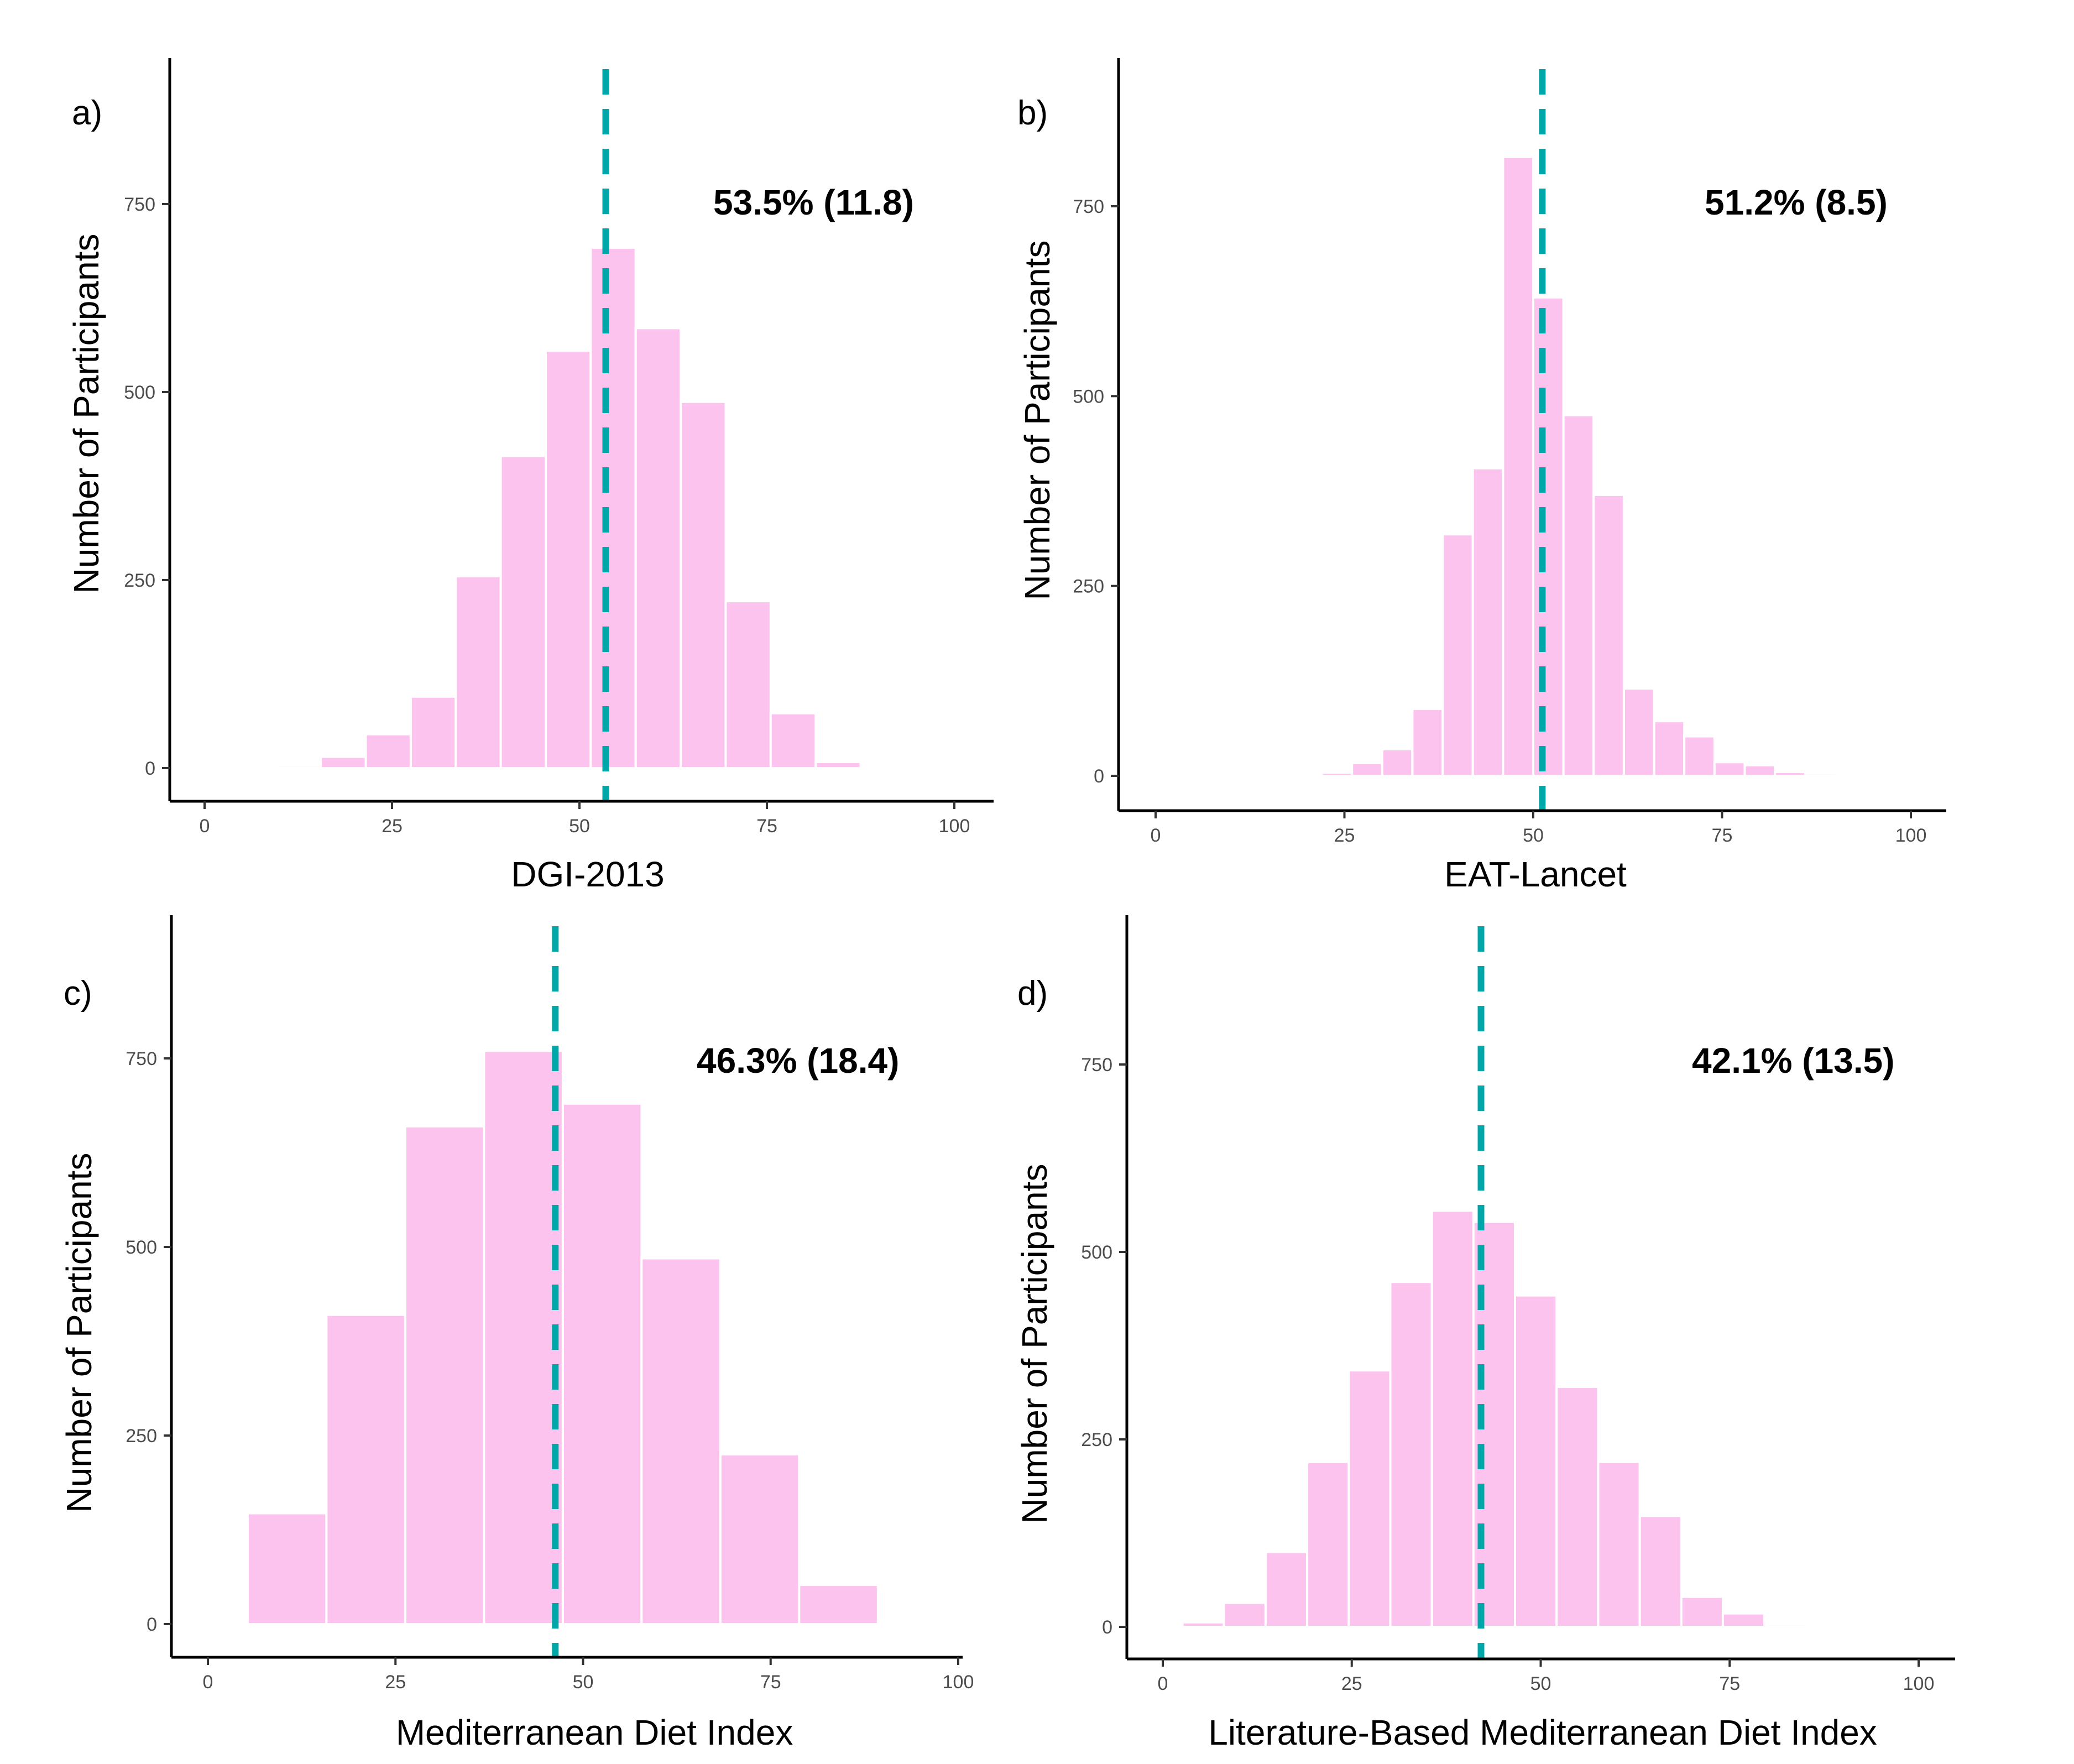 Image resolution: width=2074 pixels, height=1764 pixels. Describe the element at coordinates (1096, 1065) in the screenshot. I see `panel-d-y-tick-label-750: 750` at that location.